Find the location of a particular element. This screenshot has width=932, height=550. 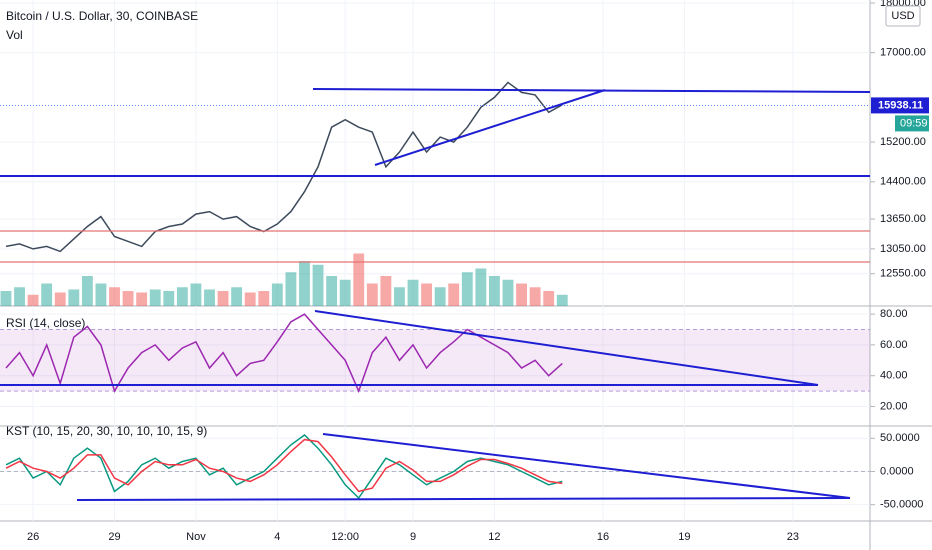

countdown-box is located at coordinates (912, 123).